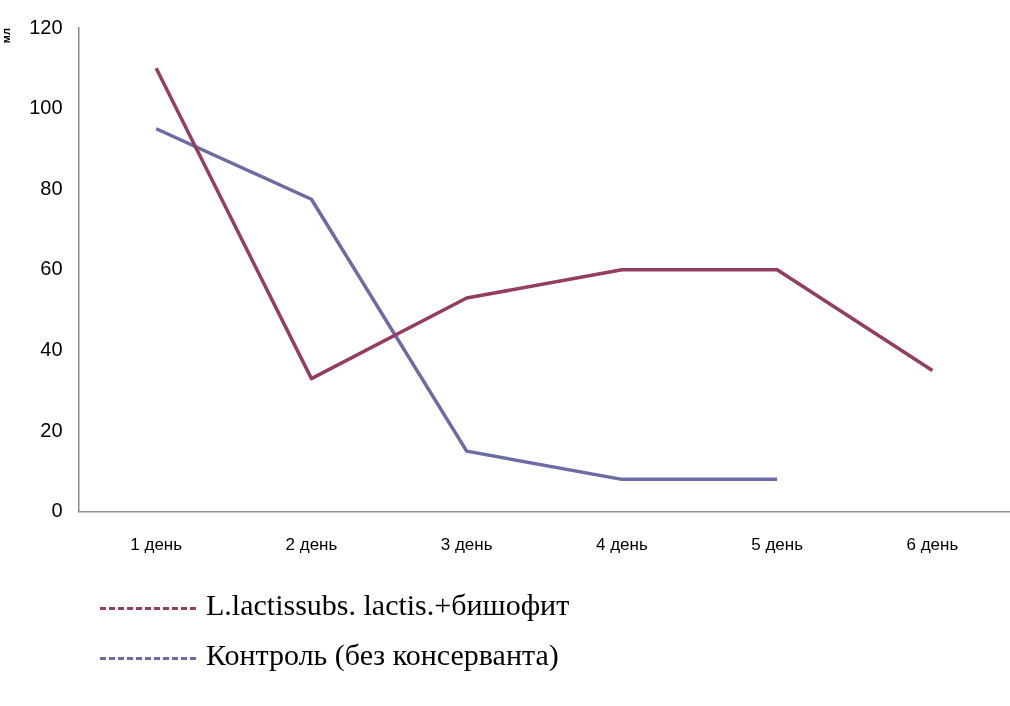  What do you see at coordinates (622, 545) in the screenshot?
I see `x-tick-label: 4 день` at bounding box center [622, 545].